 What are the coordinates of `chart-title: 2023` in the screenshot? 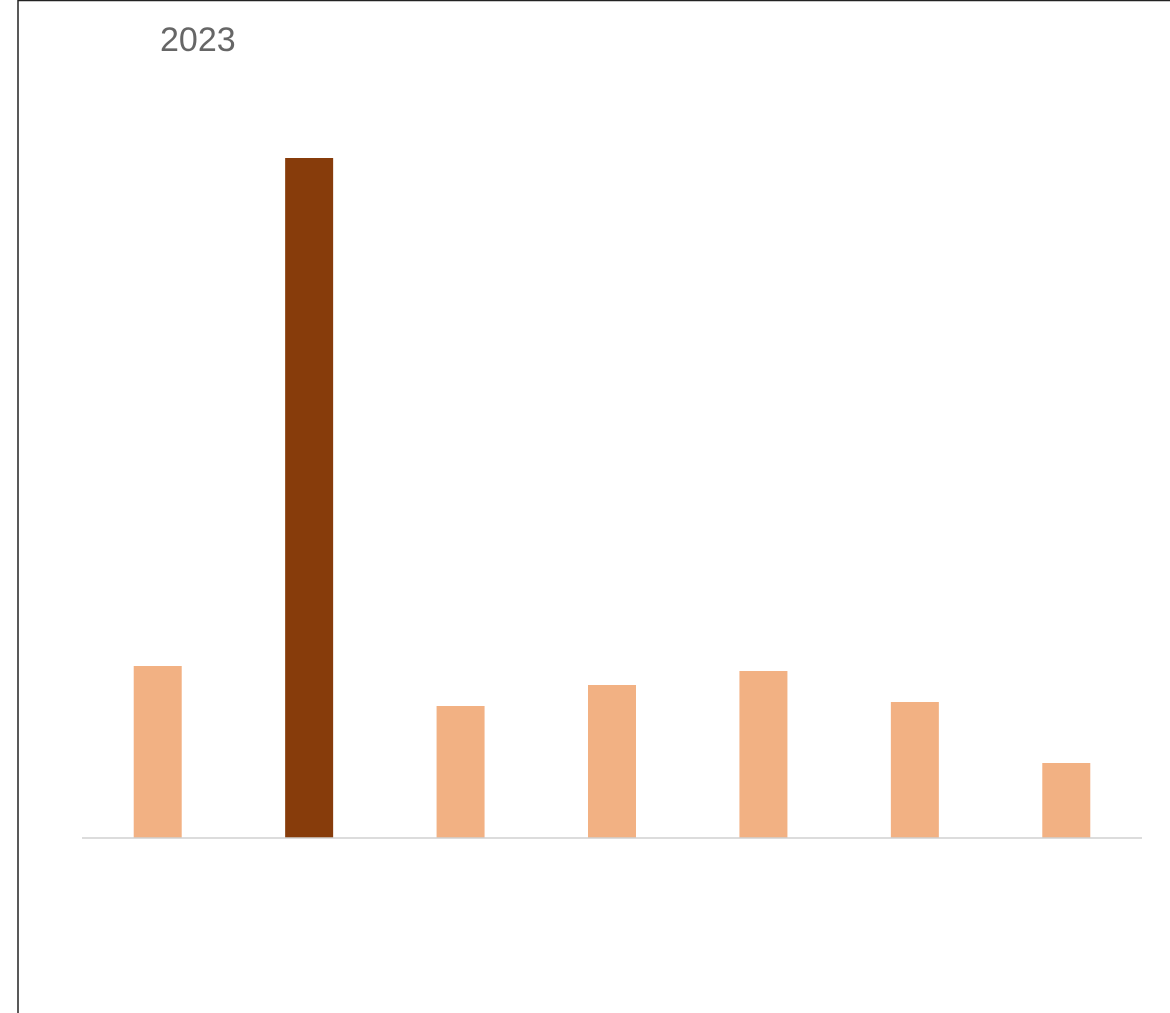 It's located at (198, 40).